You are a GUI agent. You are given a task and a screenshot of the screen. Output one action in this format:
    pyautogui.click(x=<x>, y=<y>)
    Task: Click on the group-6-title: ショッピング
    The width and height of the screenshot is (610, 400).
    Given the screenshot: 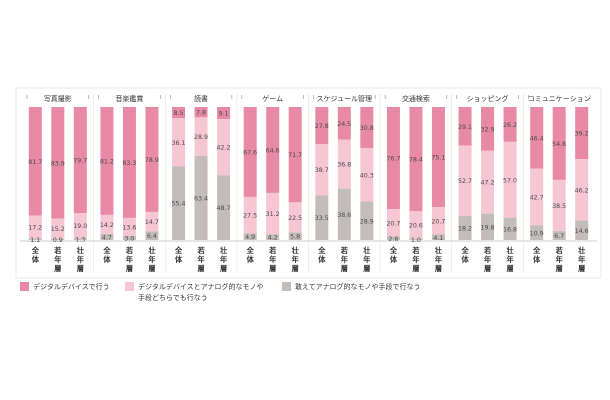 What is the action you would take?
    pyautogui.click(x=488, y=98)
    